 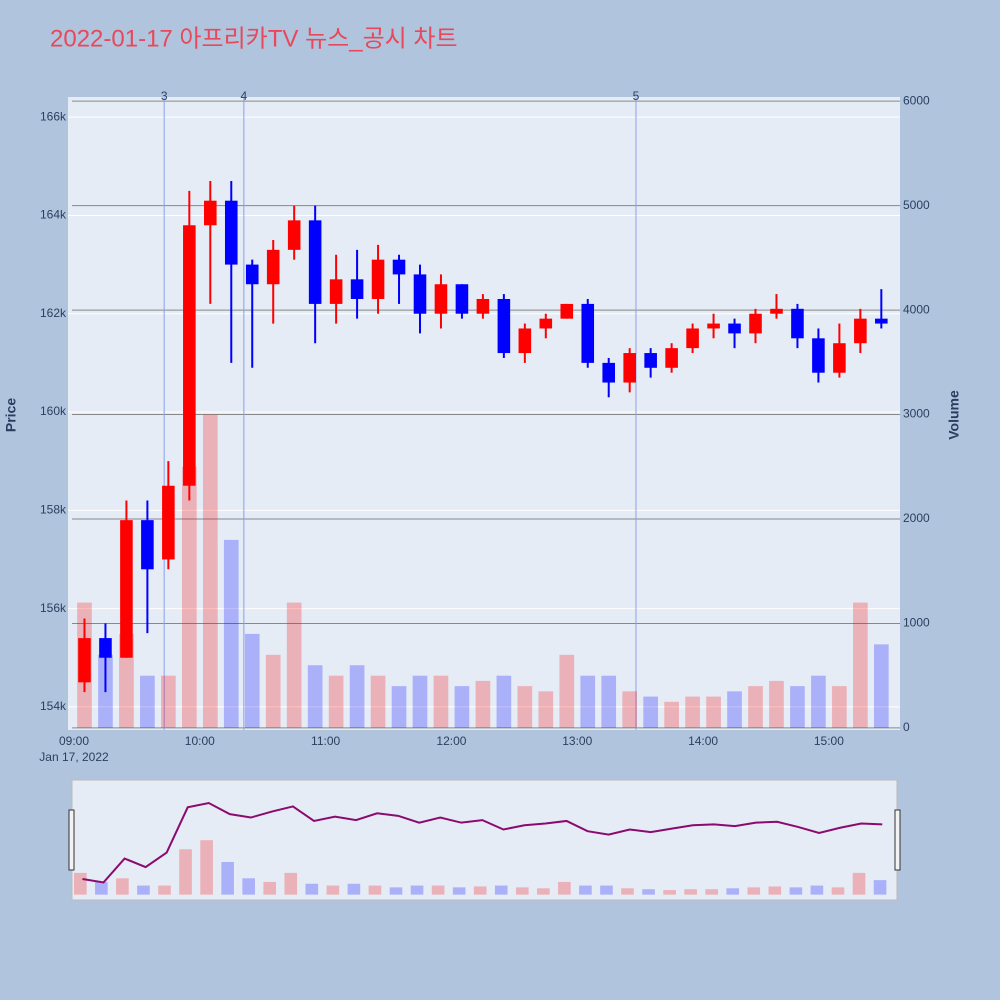 What do you see at coordinates (74, 741) in the screenshot?
I see `x-tick-label: 09:00` at bounding box center [74, 741].